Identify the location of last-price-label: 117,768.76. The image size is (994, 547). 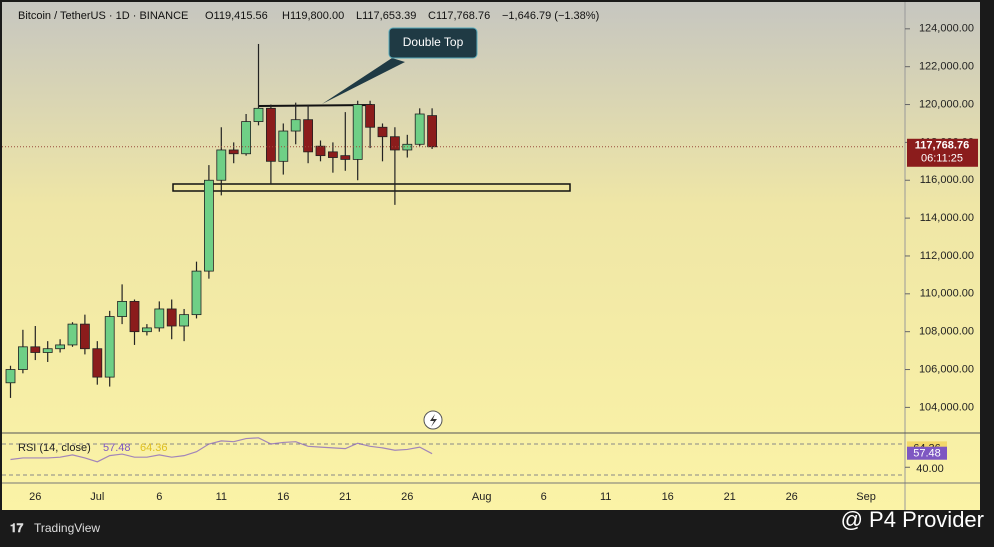
(942, 146).